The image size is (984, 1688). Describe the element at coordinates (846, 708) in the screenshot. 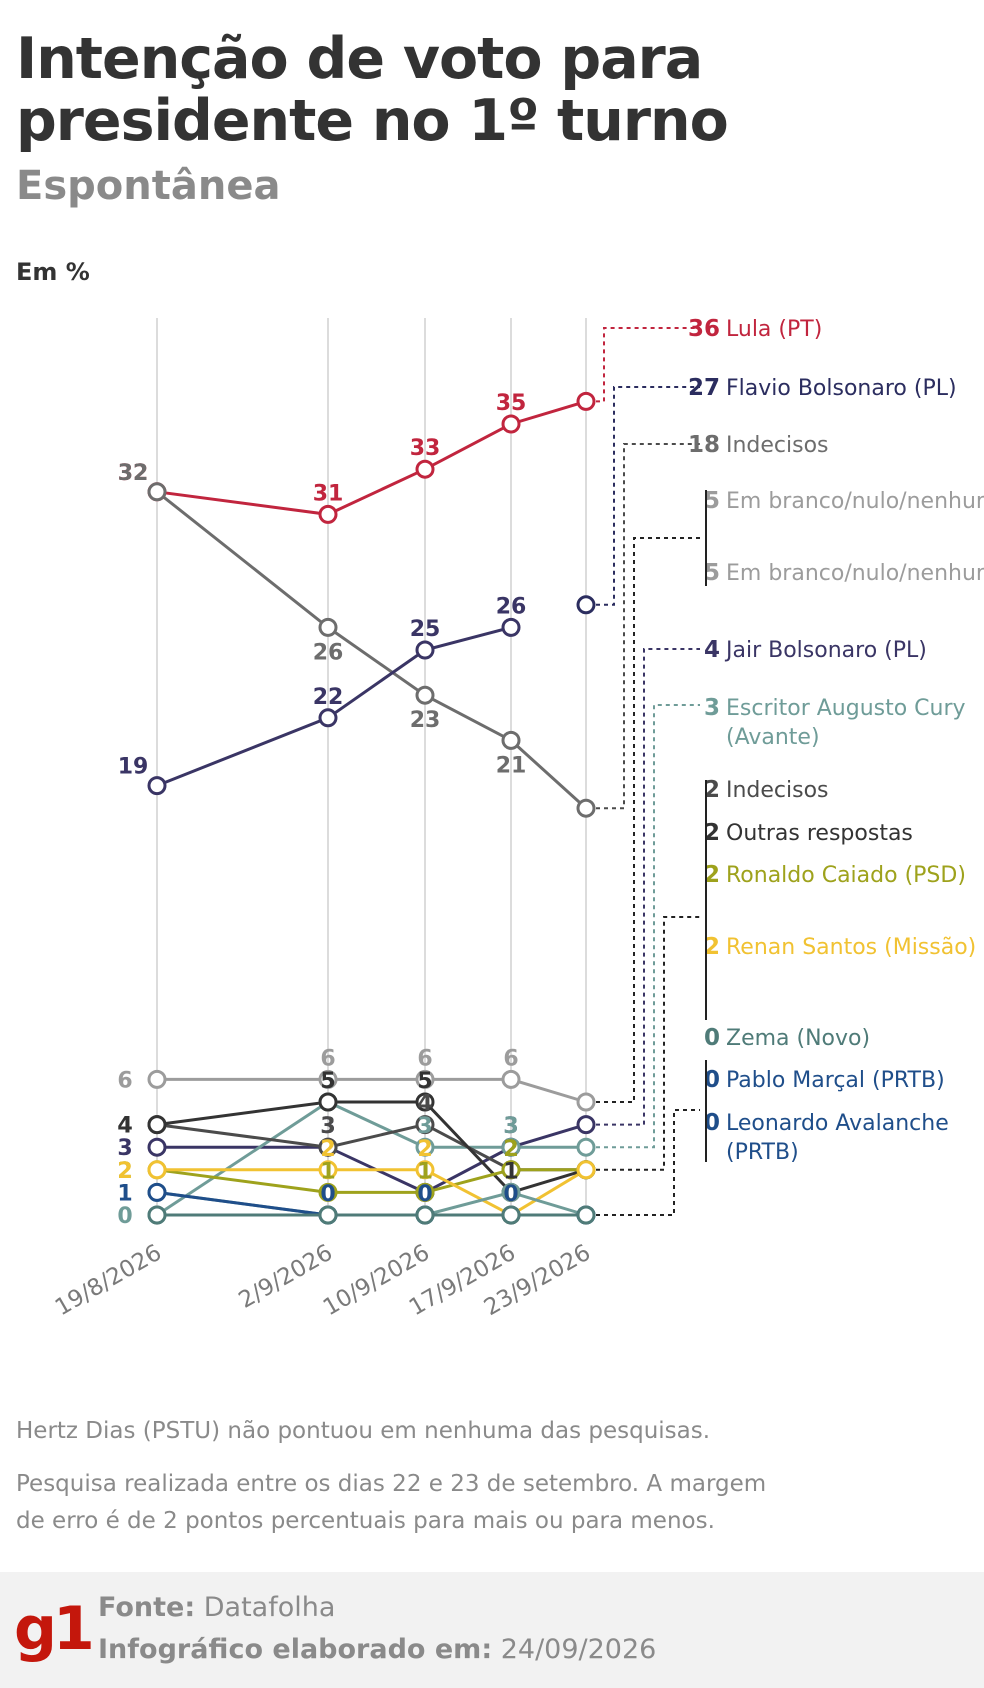

I see `legend-label: Escritor Augusto Cury` at that location.